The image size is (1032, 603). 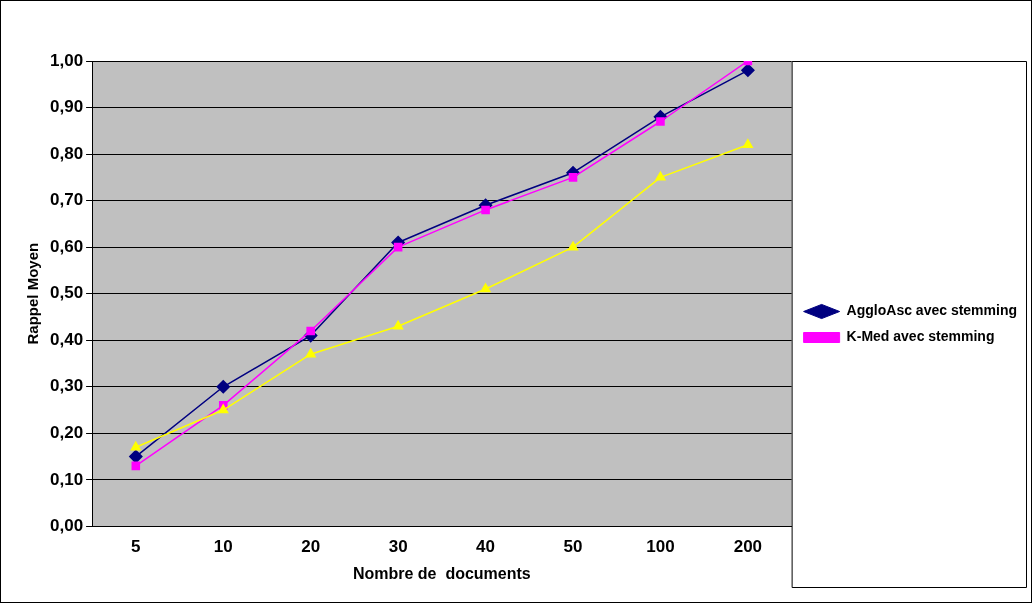 What do you see at coordinates (398, 547) in the screenshot?
I see `x-tick-label: 30` at bounding box center [398, 547].